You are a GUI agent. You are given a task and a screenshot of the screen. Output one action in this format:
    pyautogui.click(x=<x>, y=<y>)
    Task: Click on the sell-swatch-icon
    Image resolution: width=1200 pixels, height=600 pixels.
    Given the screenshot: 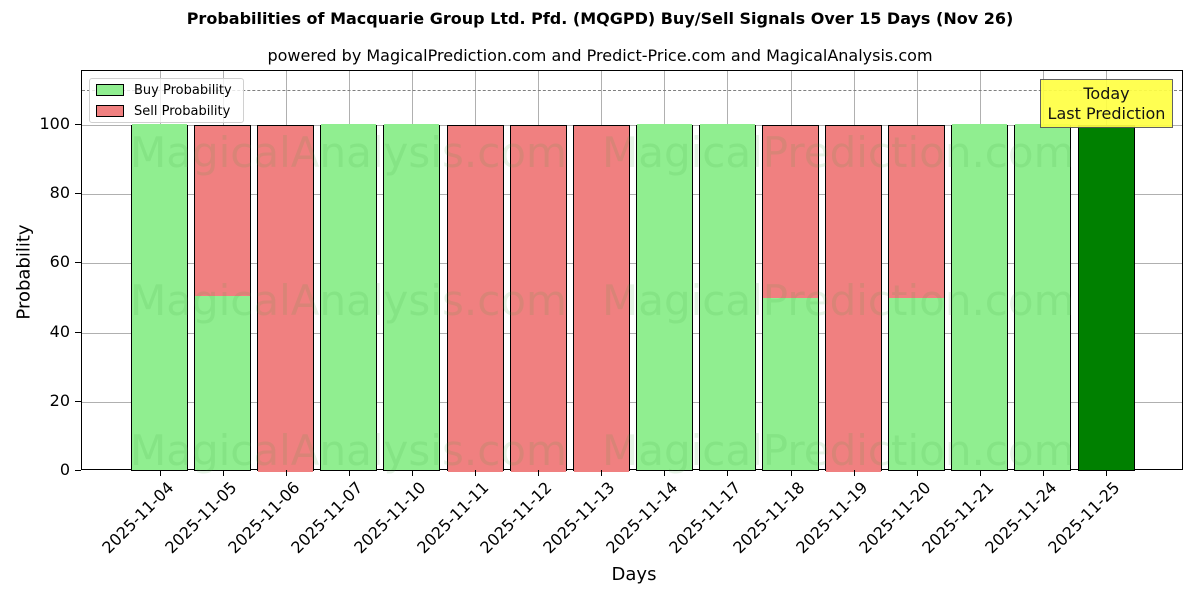 What is the action you would take?
    pyautogui.click(x=110, y=111)
    